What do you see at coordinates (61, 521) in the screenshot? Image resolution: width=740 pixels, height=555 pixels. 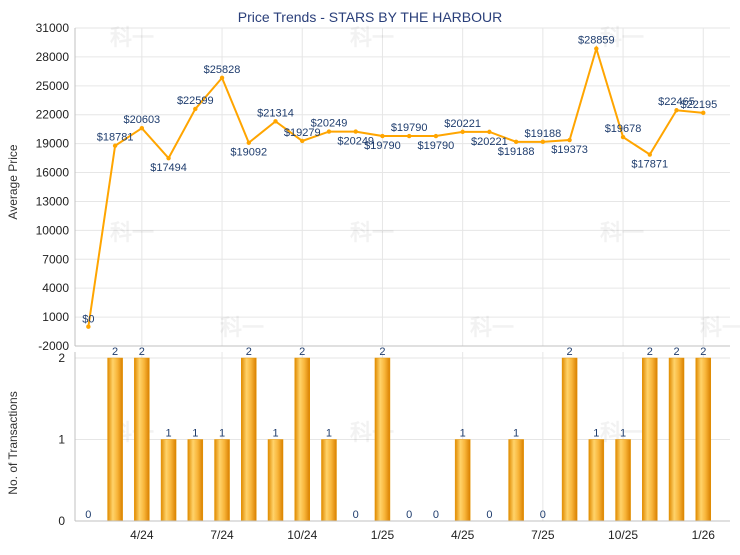 I see `transactions-y-tick-label: 0` at bounding box center [61, 521].